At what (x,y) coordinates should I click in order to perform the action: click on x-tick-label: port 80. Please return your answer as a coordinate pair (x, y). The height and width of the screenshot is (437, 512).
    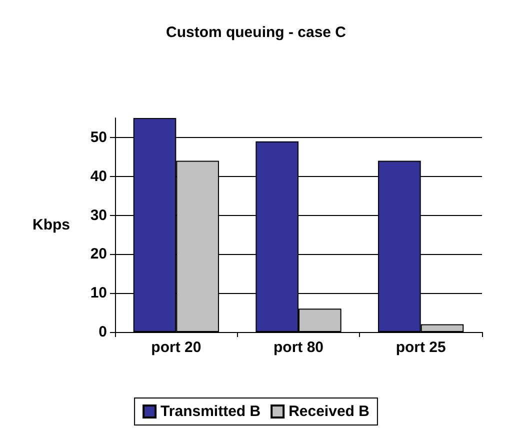
    Looking at the image, I should click on (298, 347).